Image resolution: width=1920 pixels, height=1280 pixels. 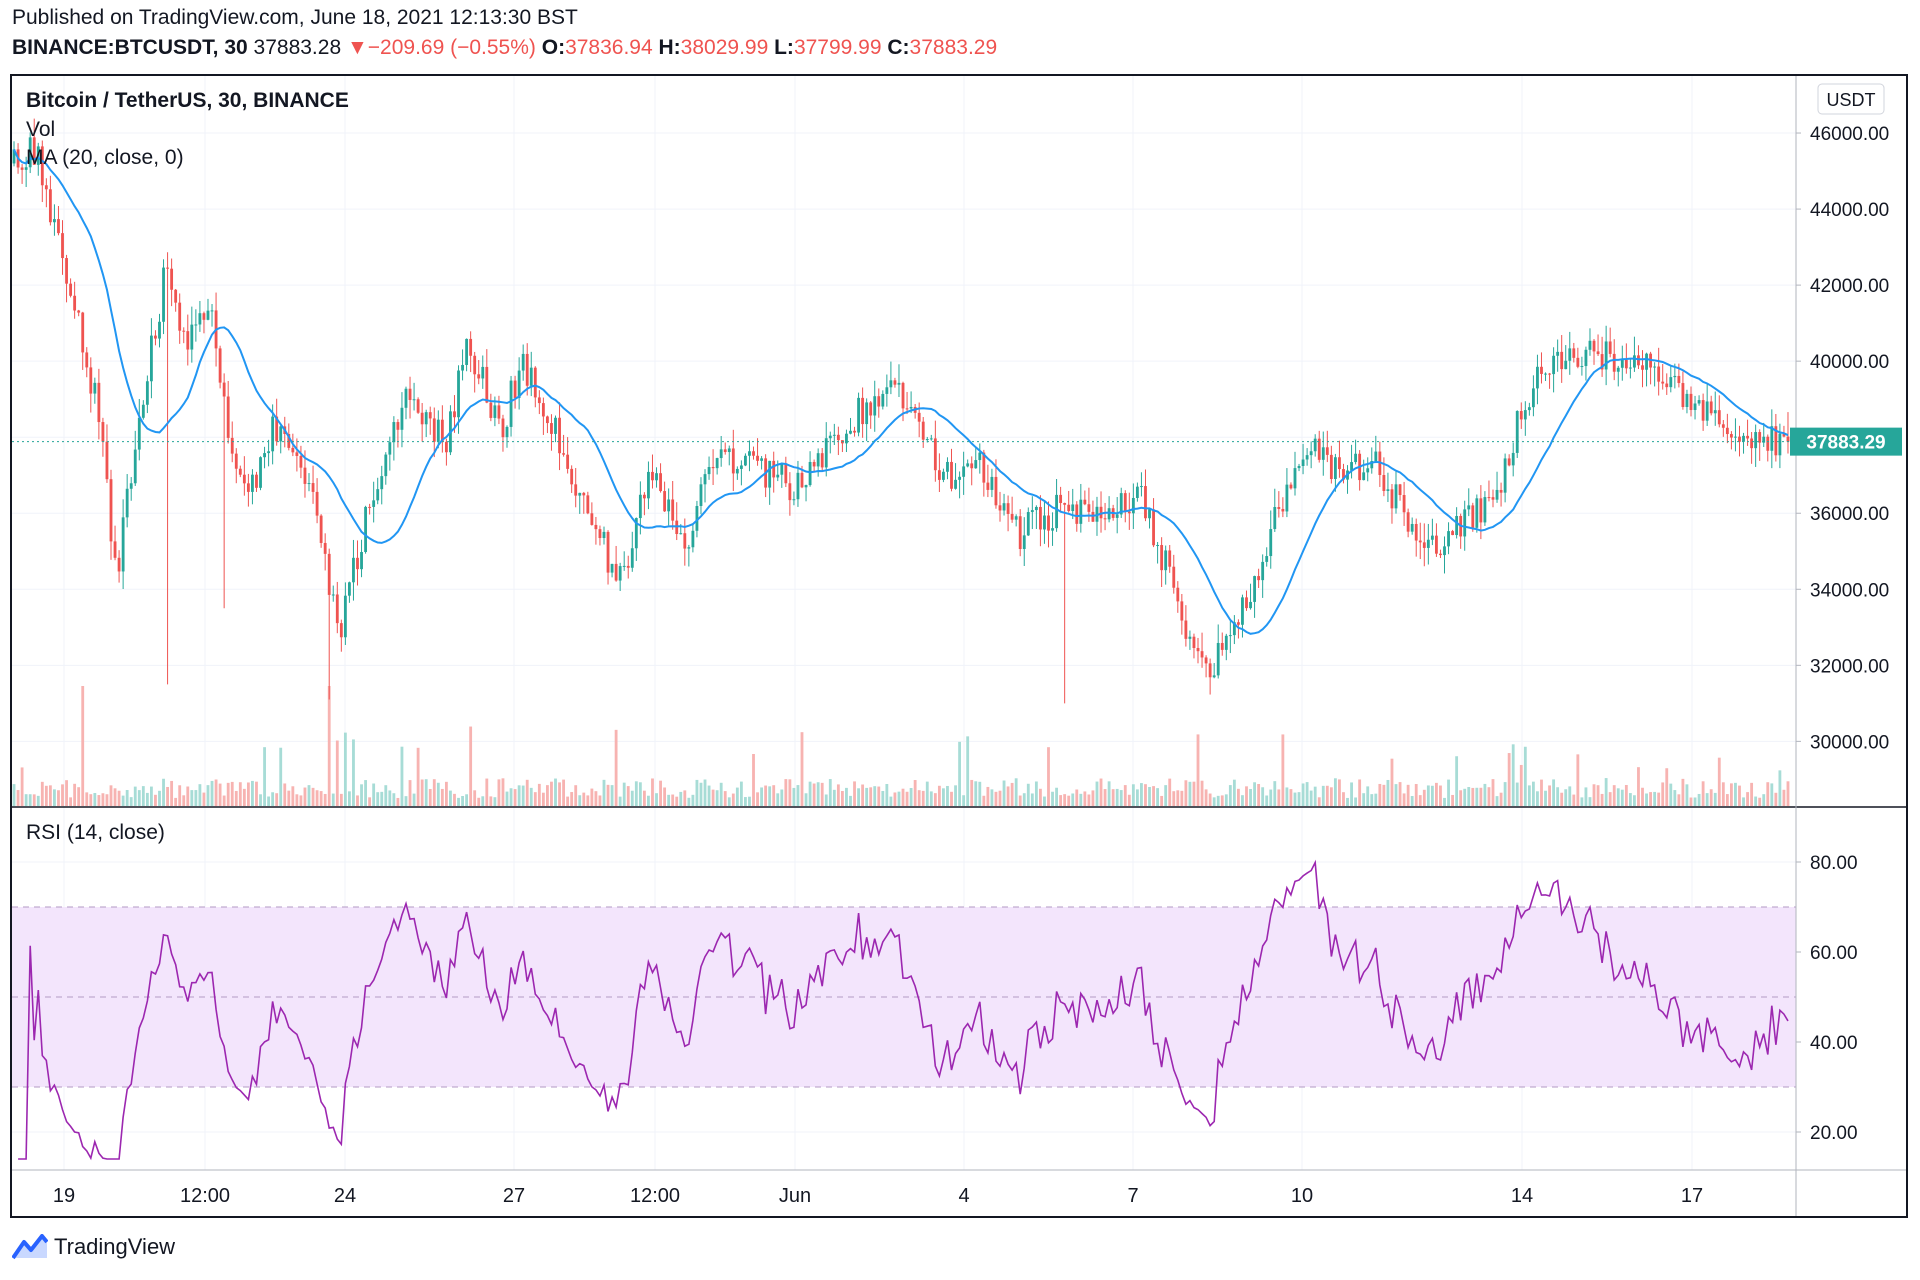 What do you see at coordinates (609, 47) in the screenshot?
I see `open-value: 37836.94` at bounding box center [609, 47].